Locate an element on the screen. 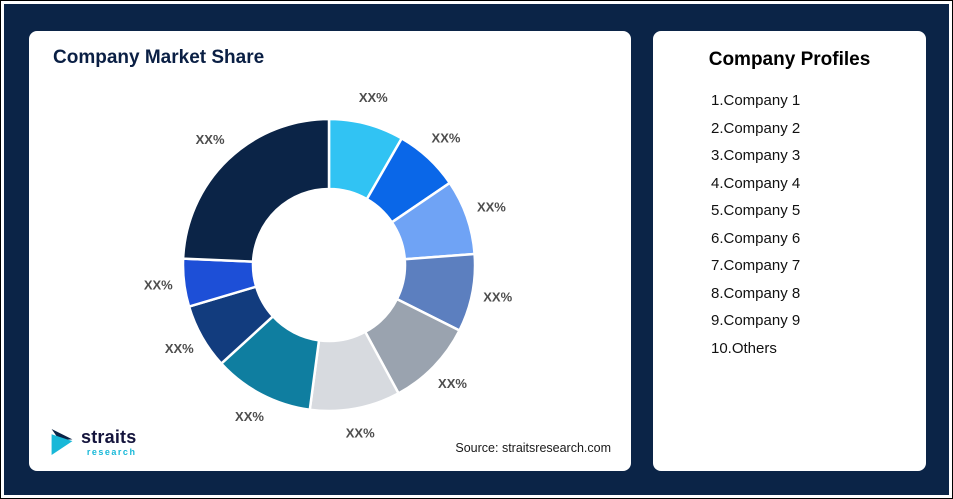 The width and height of the screenshot is (953, 499). logo-text: straits research is located at coordinates (108, 442).